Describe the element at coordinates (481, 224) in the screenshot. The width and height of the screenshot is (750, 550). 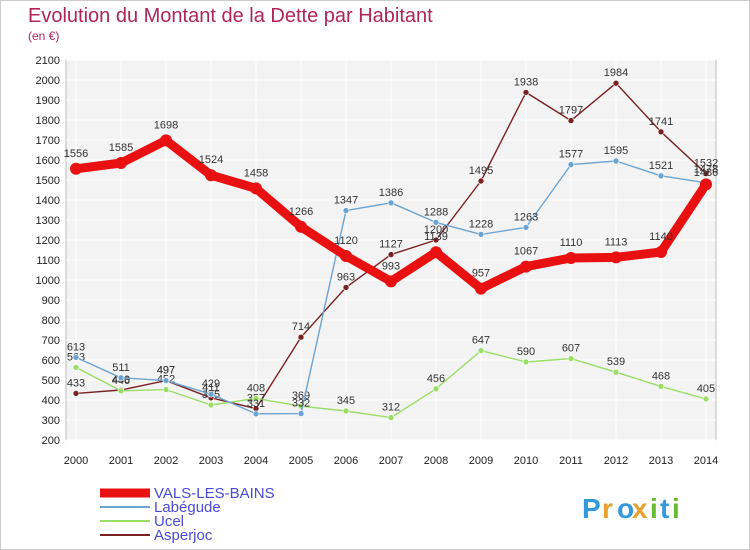
I see `data-label: 1228` at that location.